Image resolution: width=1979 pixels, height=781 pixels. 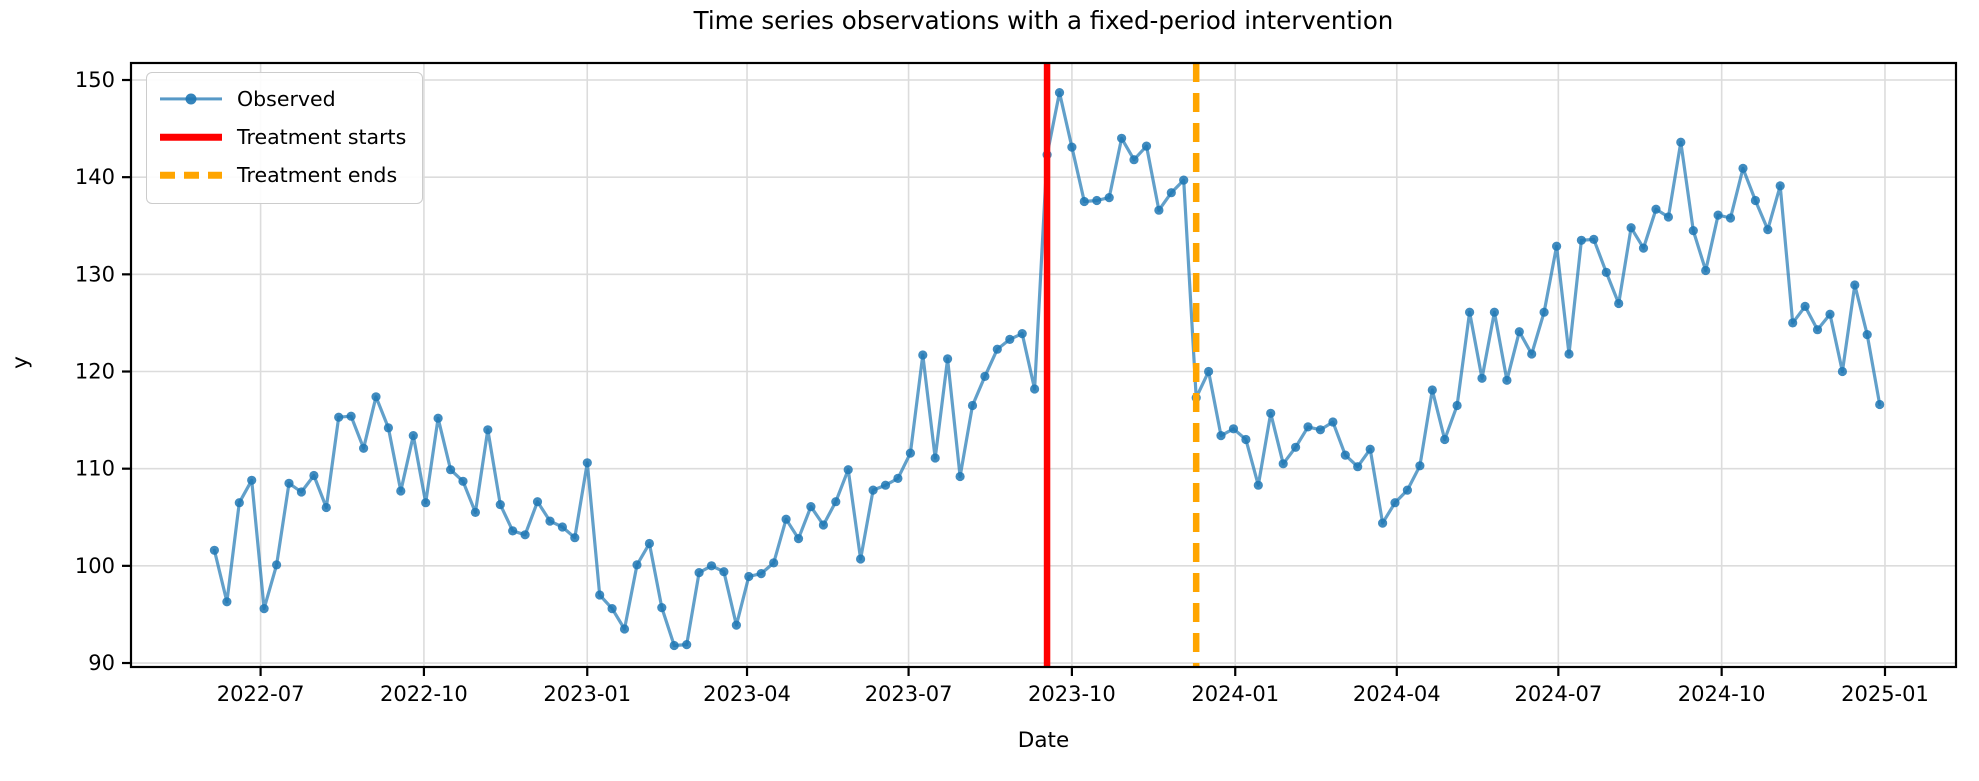 I want to click on x-tick-label: 2025-01, so click(x=1885, y=694).